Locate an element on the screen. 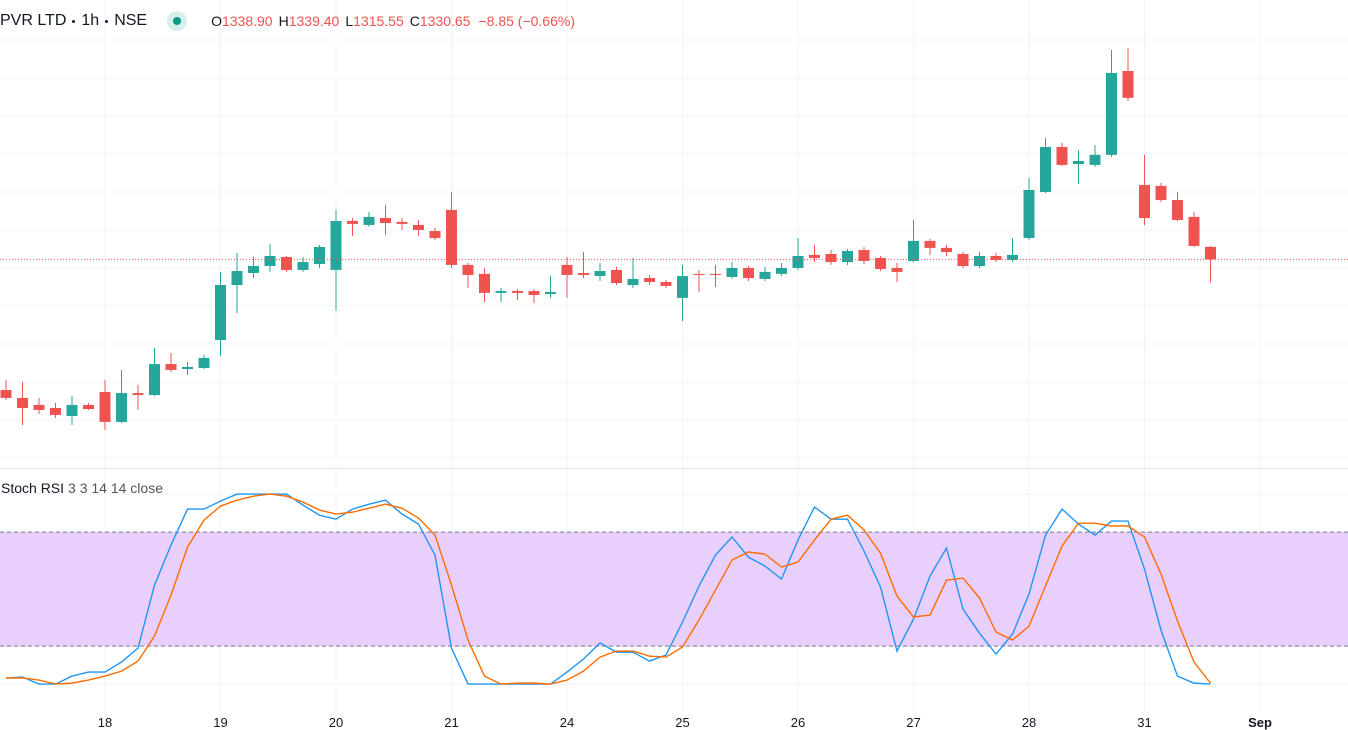 The image size is (1348, 730). indicator-params: 3 3 14 14 close is located at coordinates (115, 488).